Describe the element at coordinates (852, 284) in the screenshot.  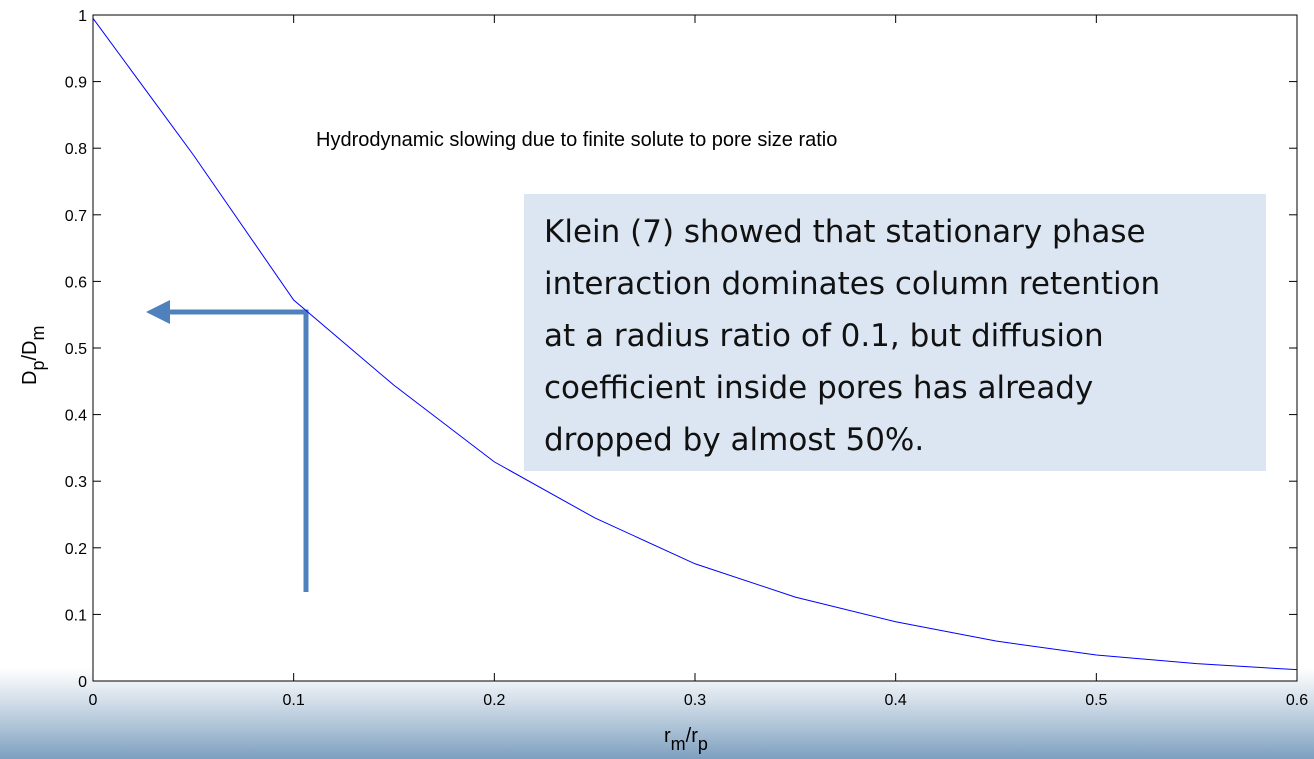
I see `note-line: interaction dominates column retention` at that location.